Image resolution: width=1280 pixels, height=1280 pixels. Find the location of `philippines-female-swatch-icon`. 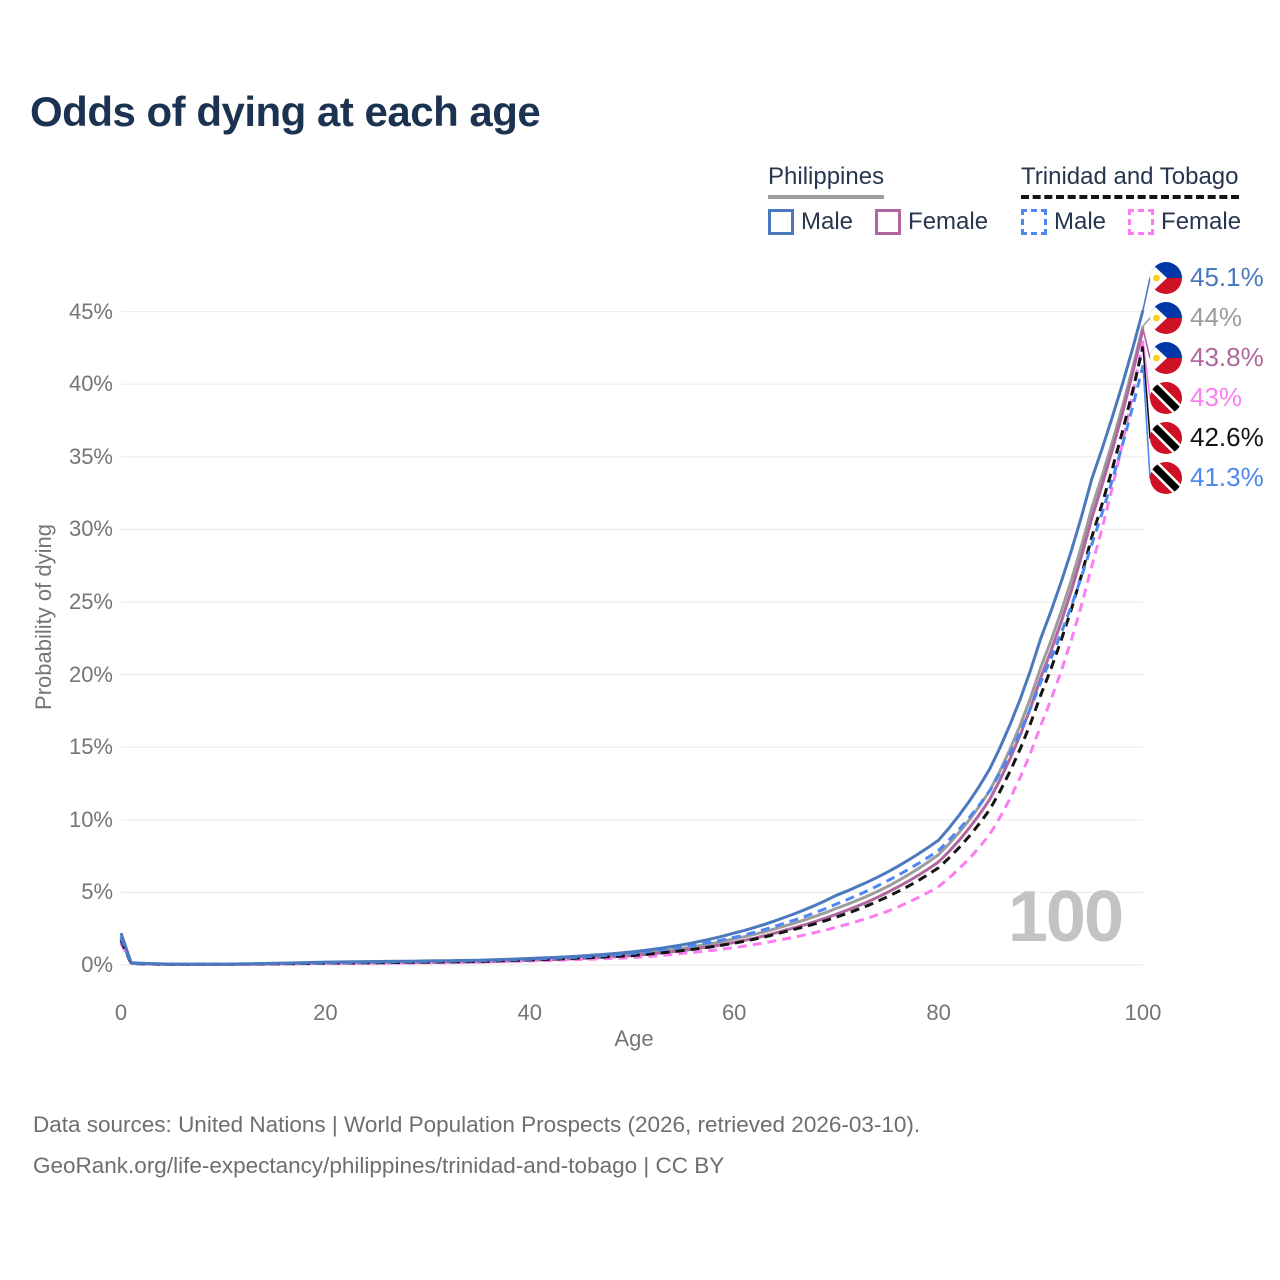

philippines-female-swatch-icon is located at coordinates (888, 222).